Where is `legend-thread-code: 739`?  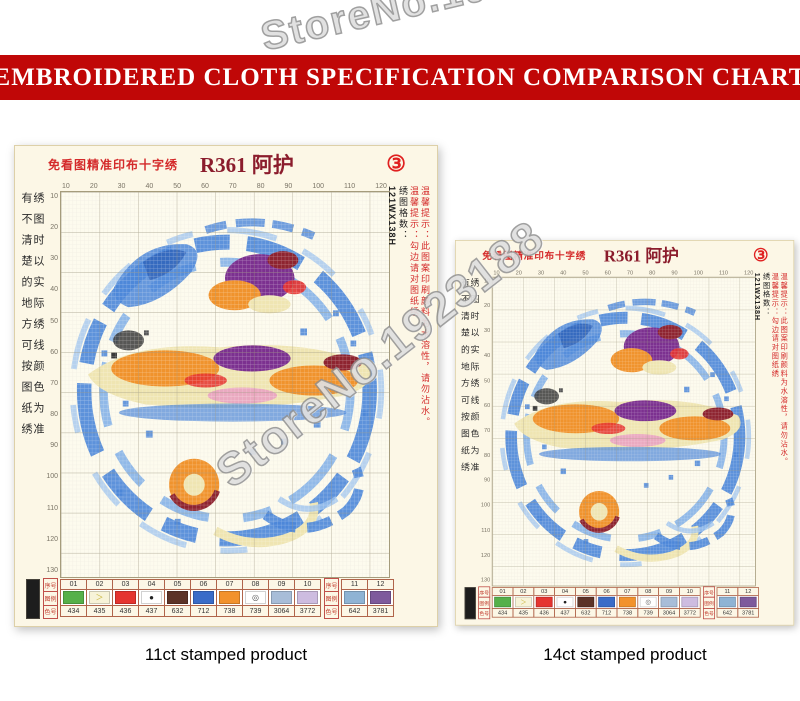 legend-thread-code: 739 is located at coordinates (648, 613).